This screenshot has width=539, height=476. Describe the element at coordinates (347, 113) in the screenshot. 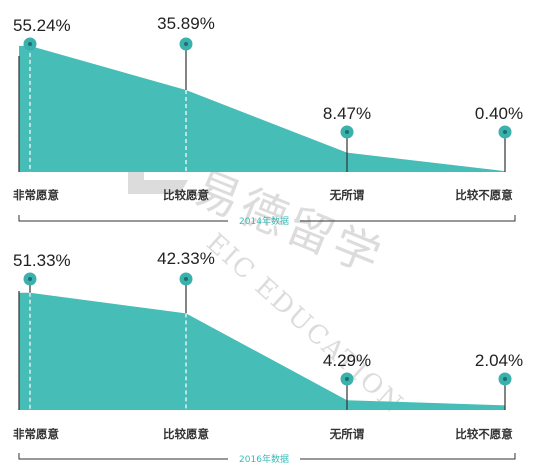

I see `value-label: 8.47%` at that location.